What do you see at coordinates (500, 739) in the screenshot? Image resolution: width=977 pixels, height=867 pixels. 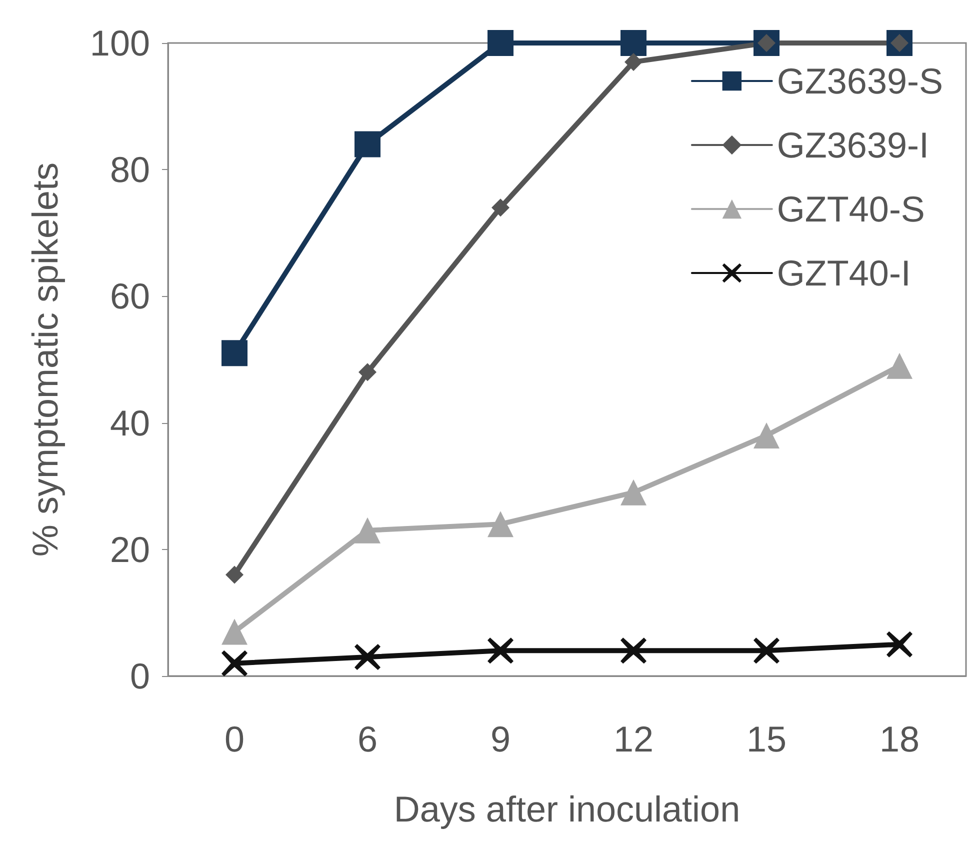 I see `x-tick-label: 9` at bounding box center [500, 739].